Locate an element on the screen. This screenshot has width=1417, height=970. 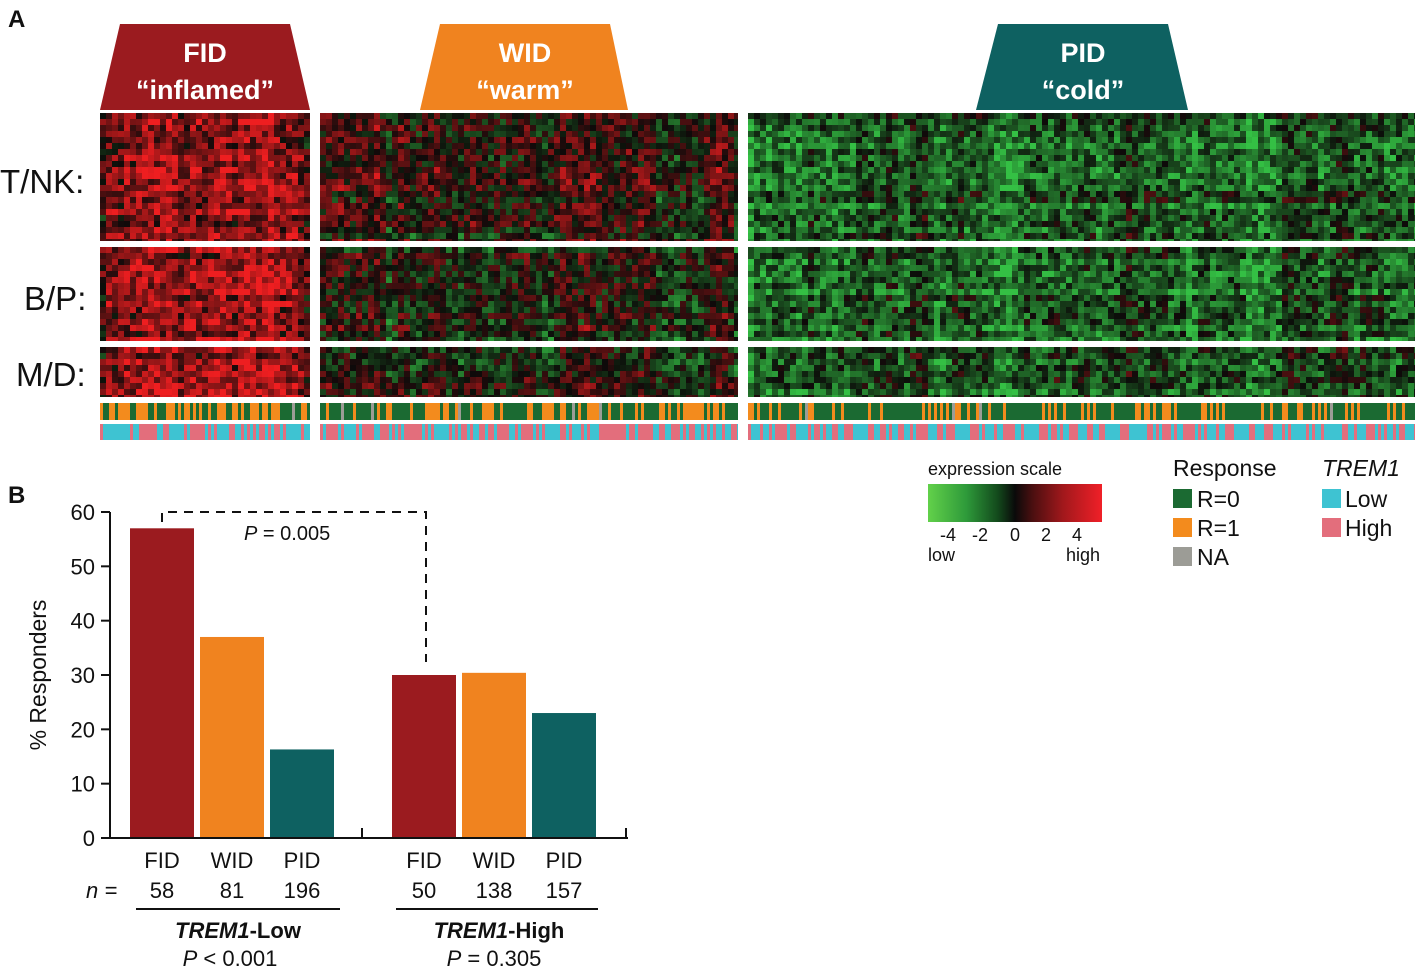
y-tick-label-20: 20 is located at coordinates (83, 729).